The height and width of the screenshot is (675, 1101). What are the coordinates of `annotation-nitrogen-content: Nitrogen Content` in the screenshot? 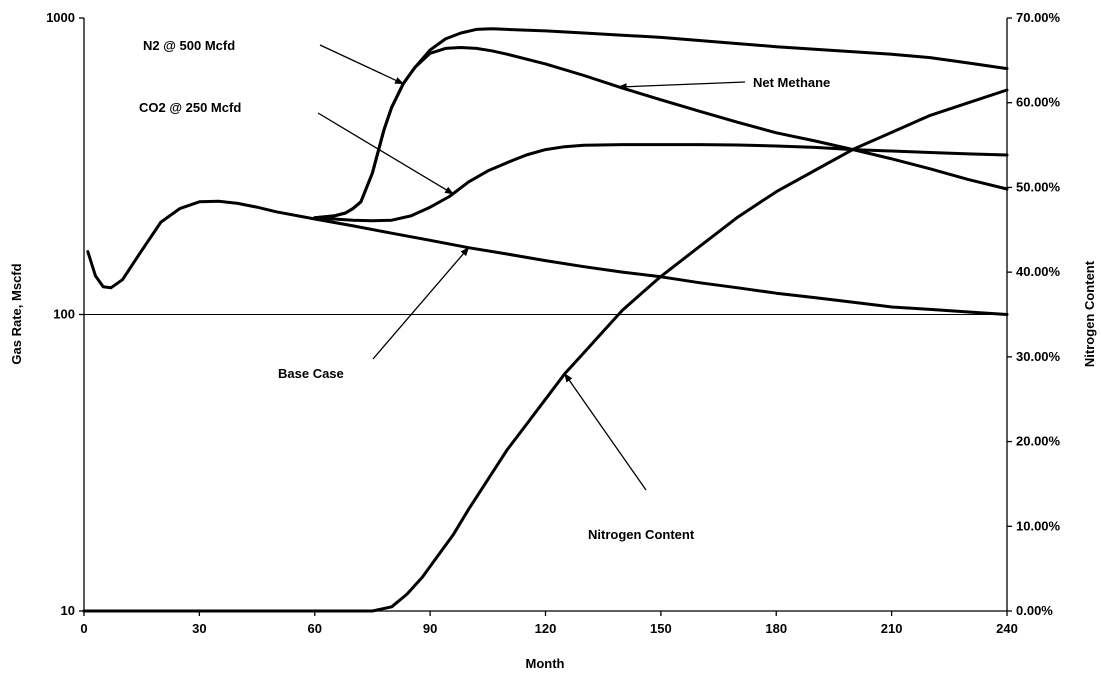 It's located at (629, 457).